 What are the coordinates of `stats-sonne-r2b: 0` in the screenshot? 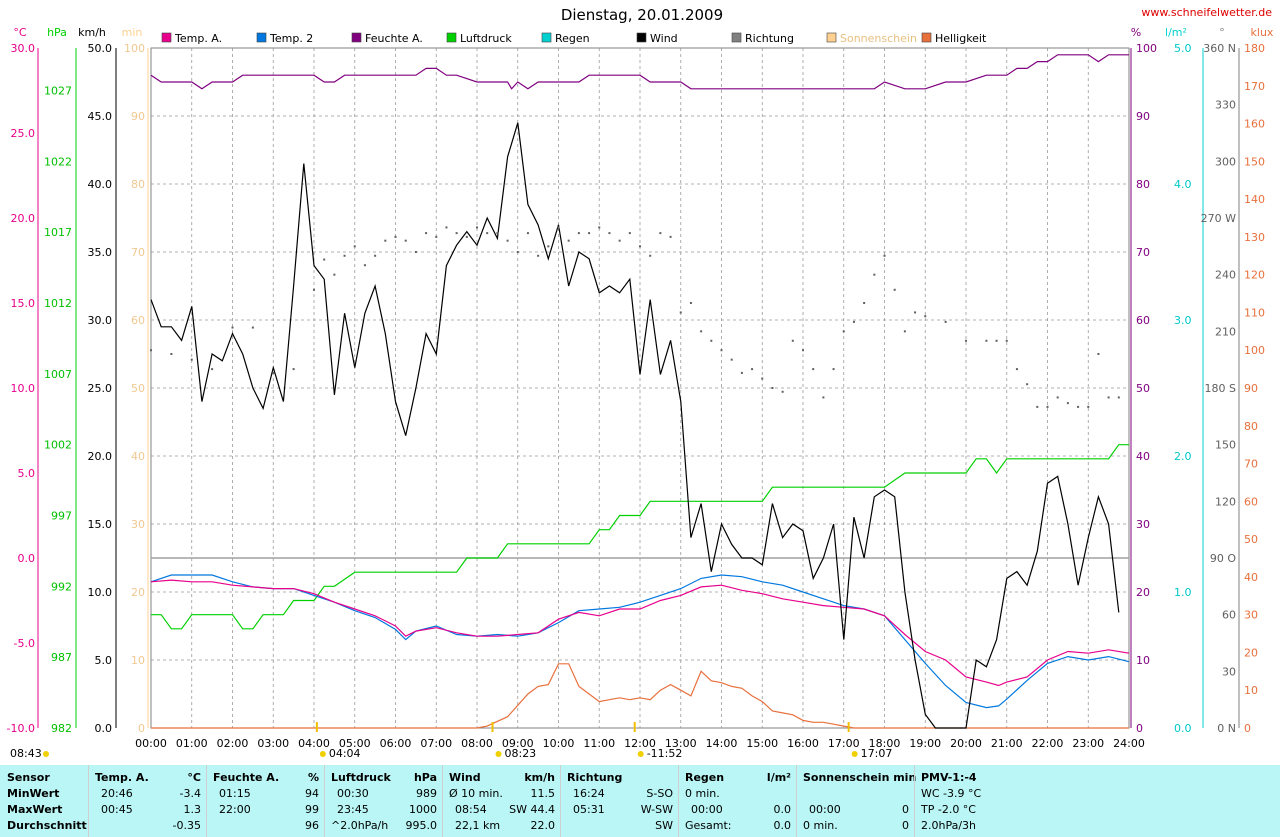 It's located at (905, 809).